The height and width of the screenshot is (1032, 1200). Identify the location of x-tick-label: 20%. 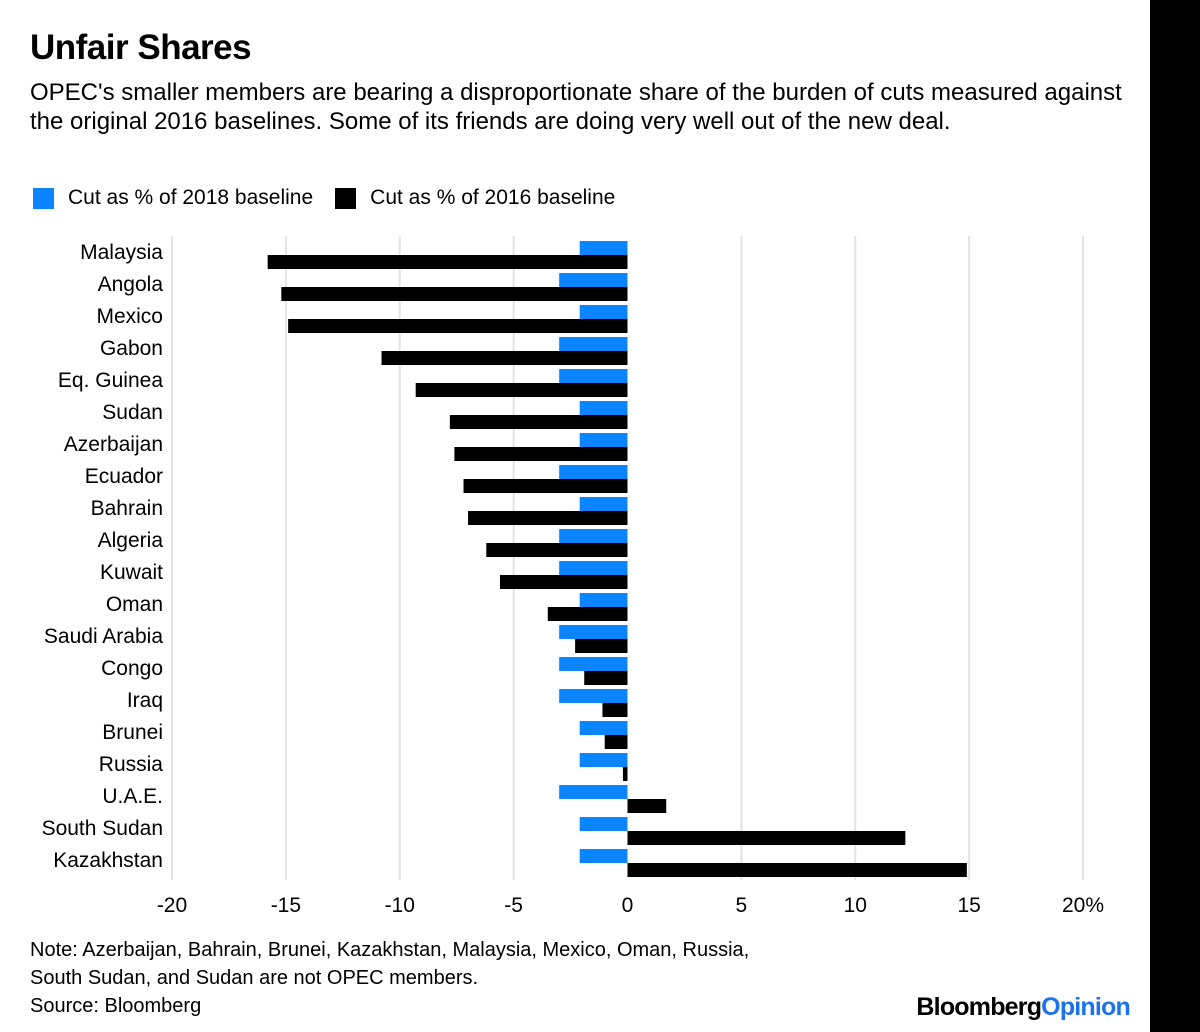
(1083, 905).